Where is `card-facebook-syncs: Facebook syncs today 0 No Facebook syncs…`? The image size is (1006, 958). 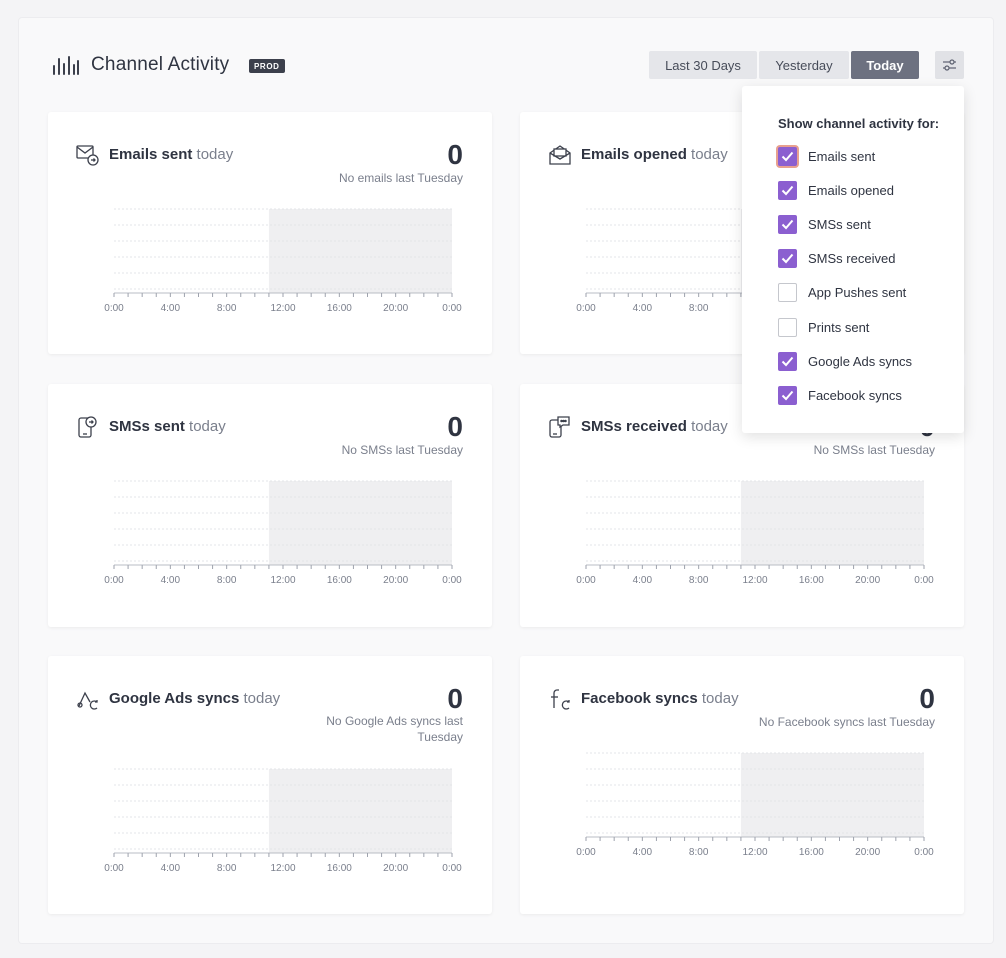 card-facebook-syncs: Facebook syncs today 0 No Facebook syncs… is located at coordinates (742, 785).